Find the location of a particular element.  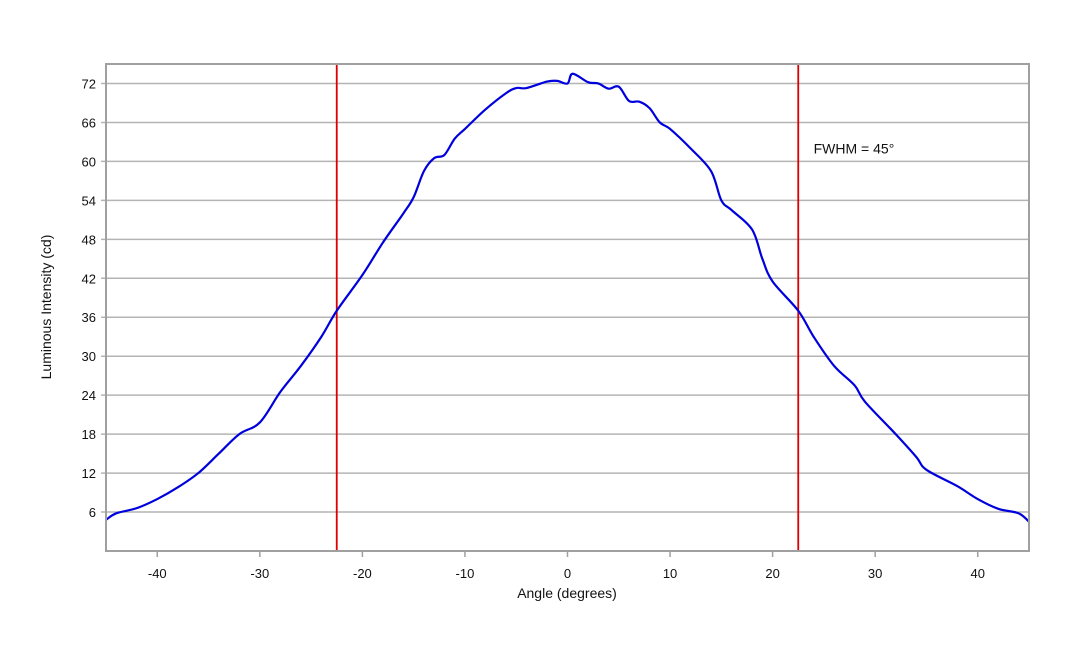

x-tick-label: -30 is located at coordinates (259, 573).